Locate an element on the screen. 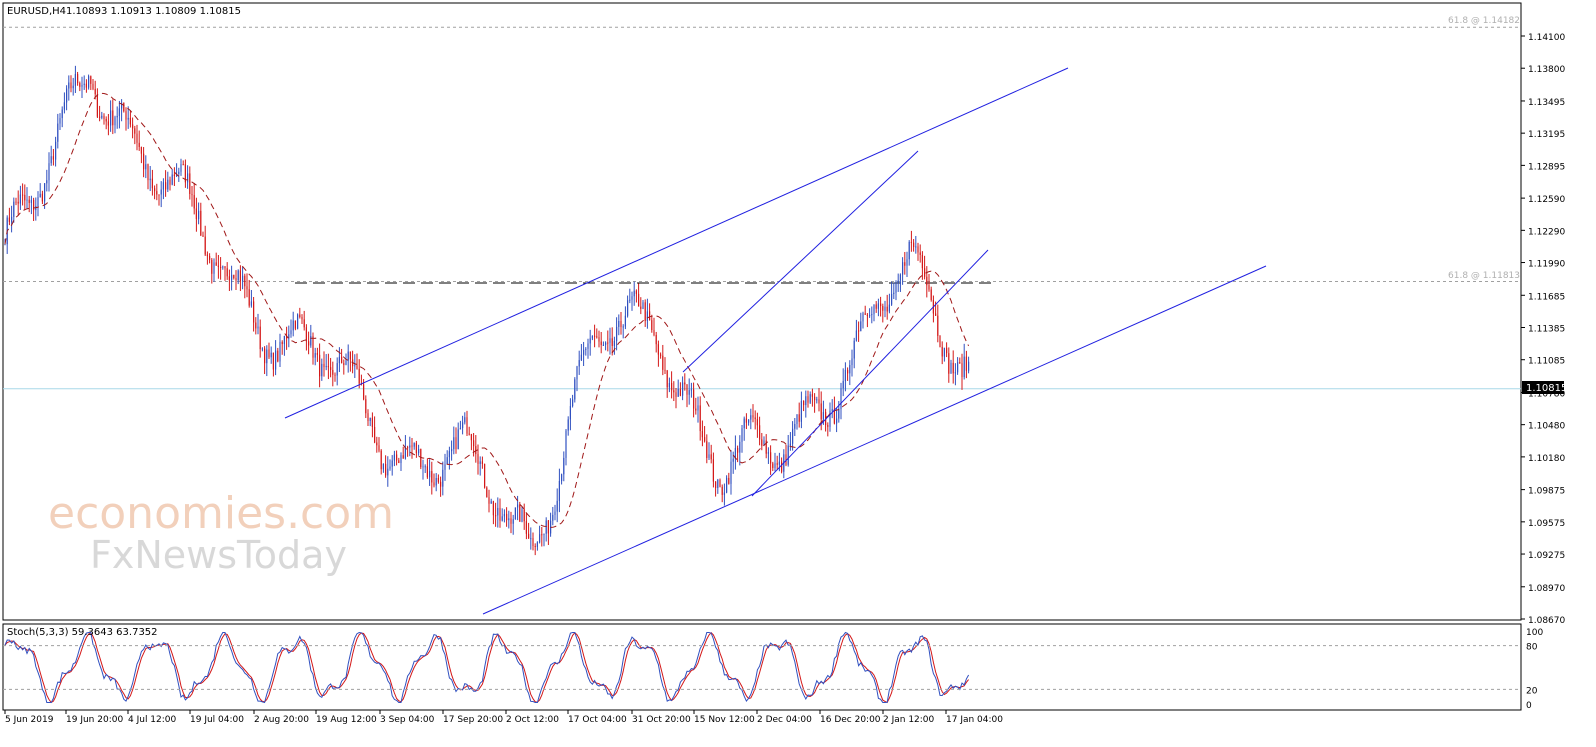 The height and width of the screenshot is (747, 1596). stoch-main-line is located at coordinates (487, 667).